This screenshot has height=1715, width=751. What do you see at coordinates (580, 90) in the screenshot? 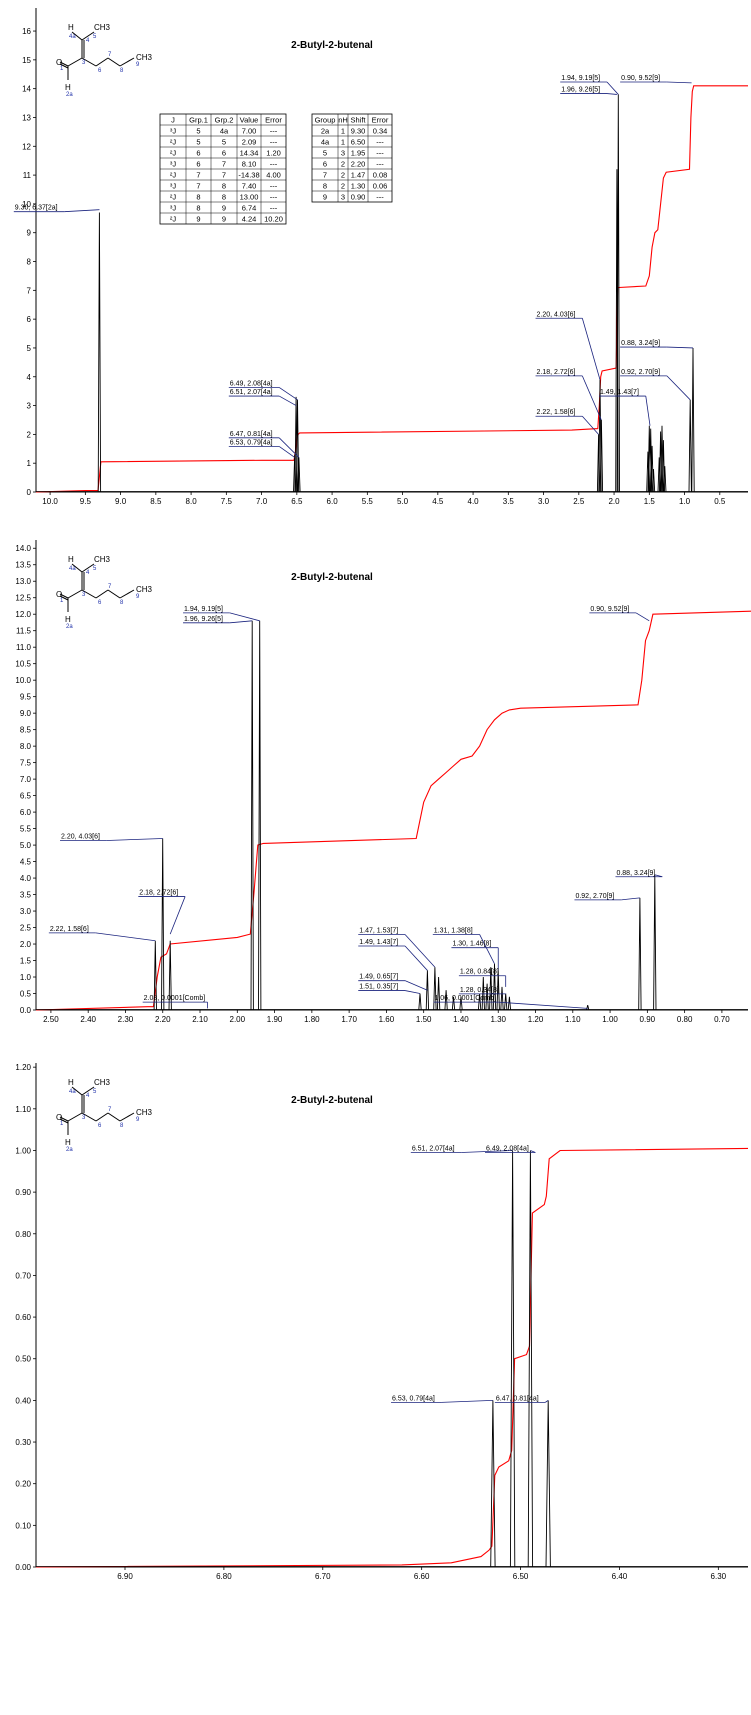
I see `peak-label: 1.96, 9.26[5]` at bounding box center [580, 90].